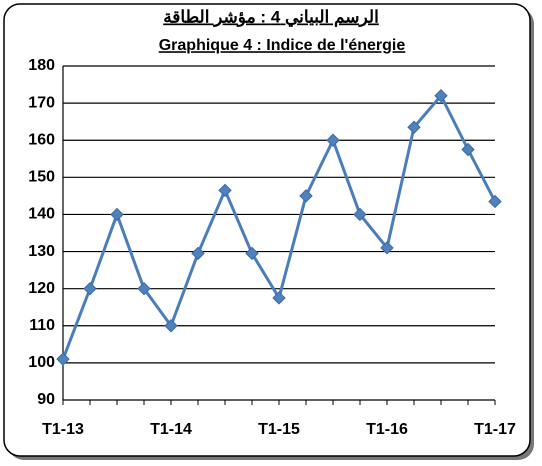  I want to click on x-tick-label: T1-15, so click(279, 429).